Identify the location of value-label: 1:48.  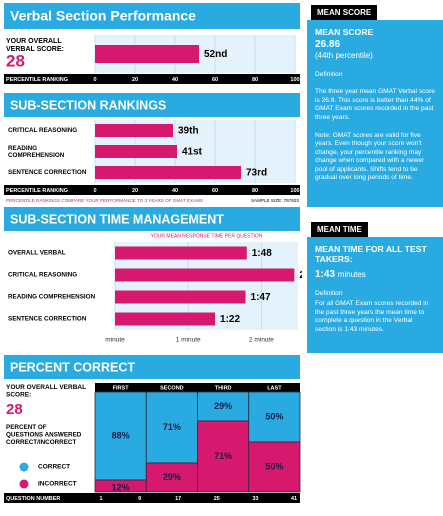
(262, 253).